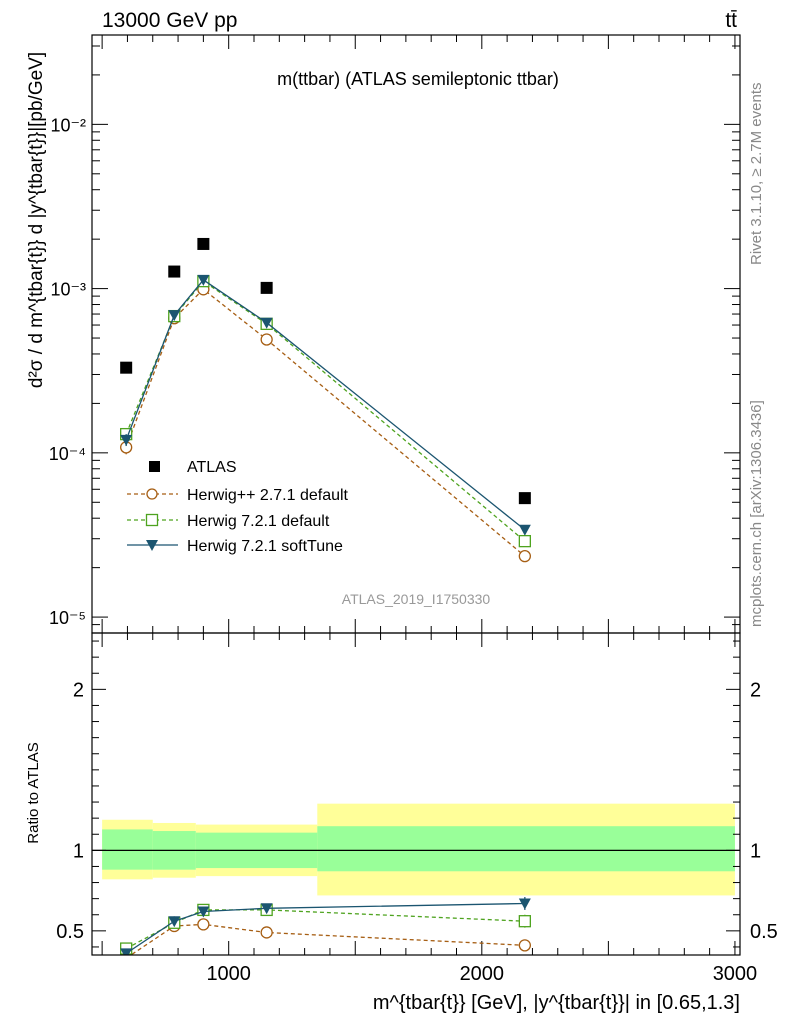  What do you see at coordinates (68, 125) in the screenshot?
I see `y-tick-label: 10⁻²` at bounding box center [68, 125].